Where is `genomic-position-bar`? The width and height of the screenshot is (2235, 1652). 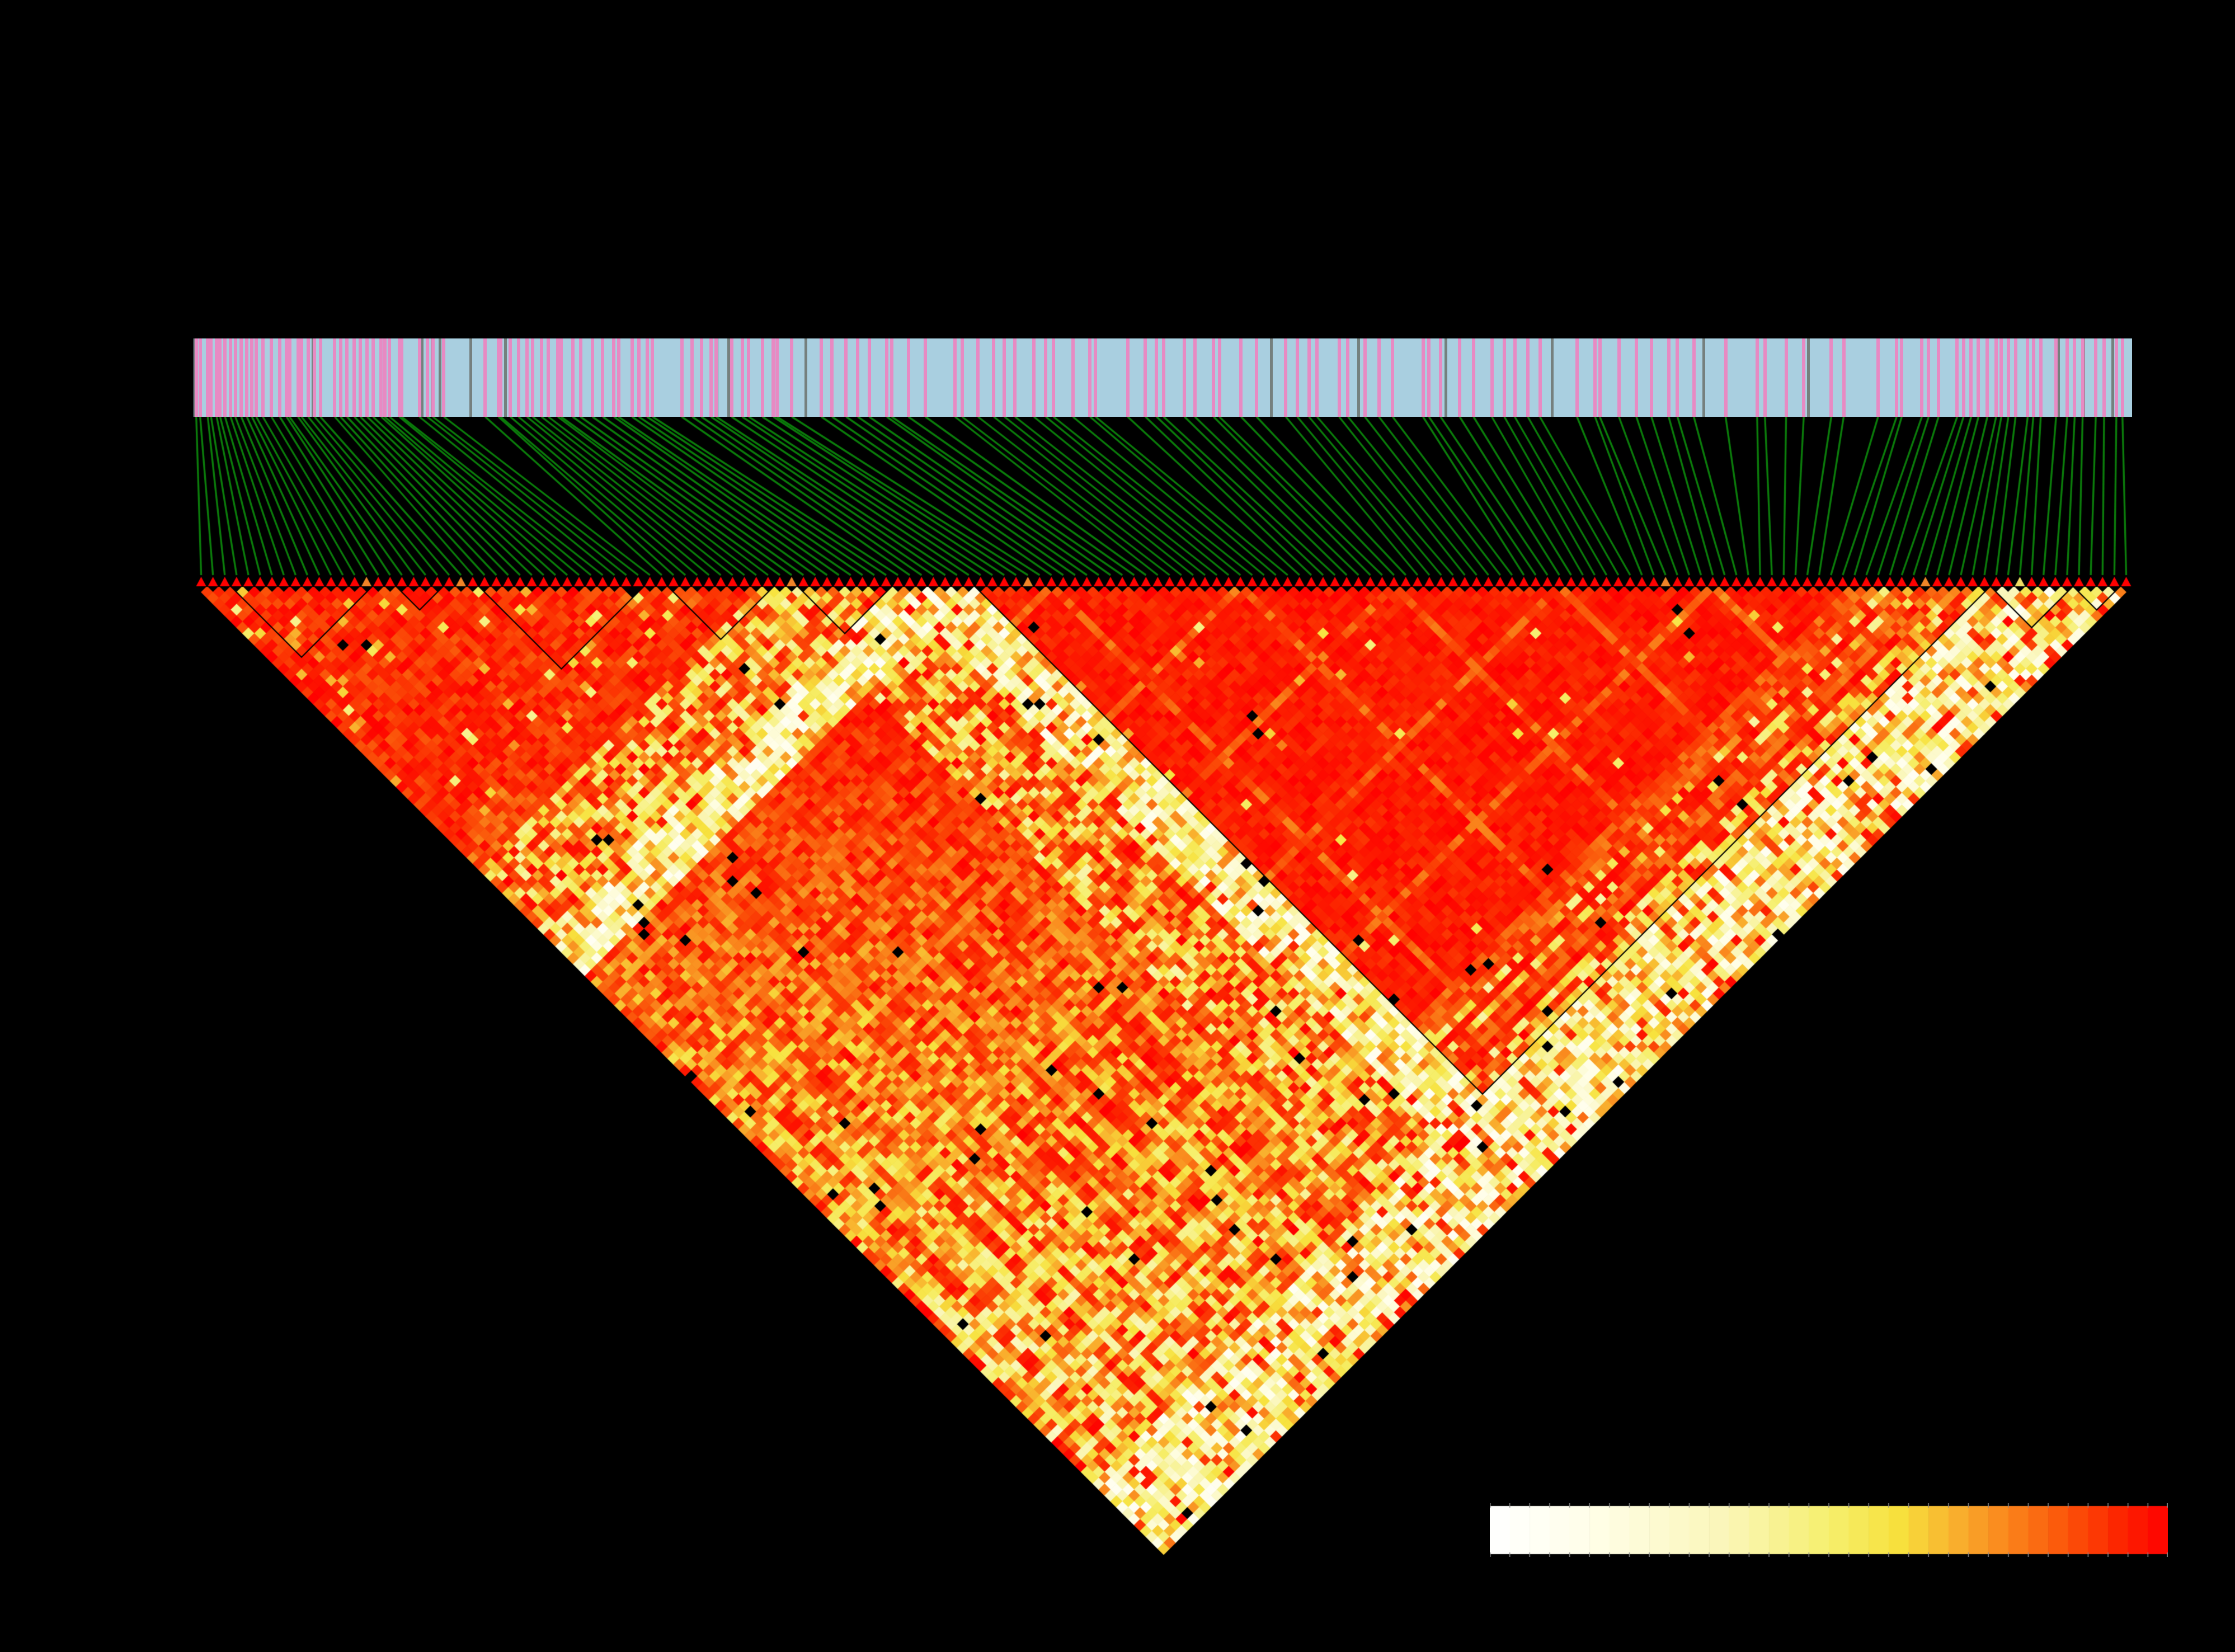
genomic-position-bar is located at coordinates (1163, 377).